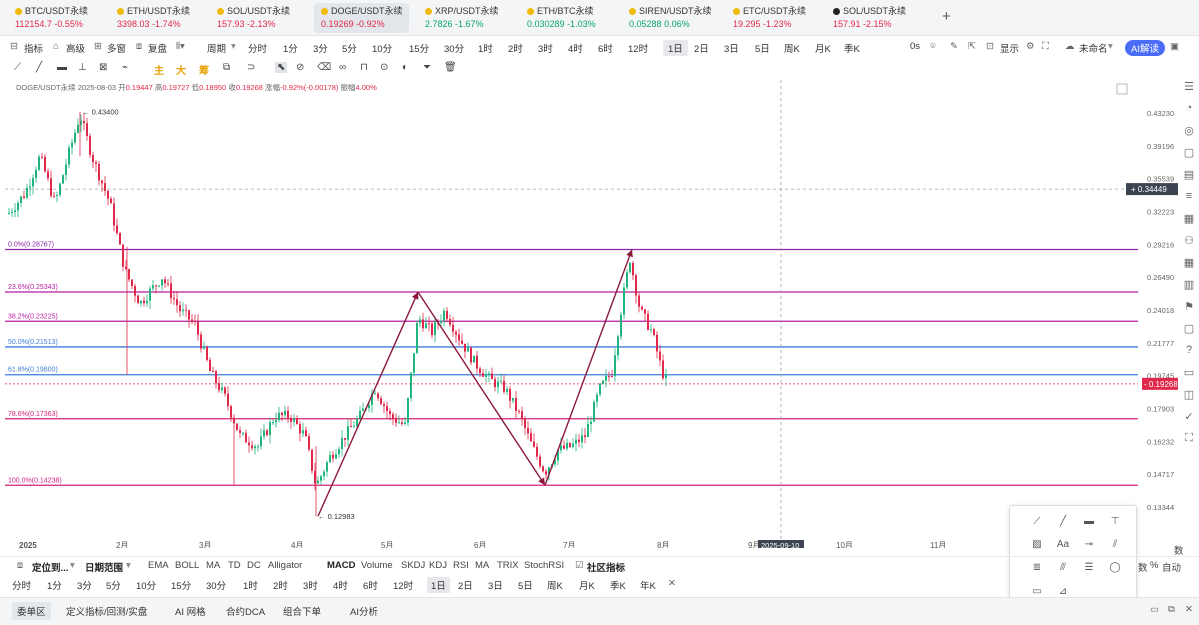 The height and width of the screenshot is (625, 1199). What do you see at coordinates (1037, 521) in the screenshot?
I see `trend-line-icon: ⟋` at bounding box center [1037, 521].